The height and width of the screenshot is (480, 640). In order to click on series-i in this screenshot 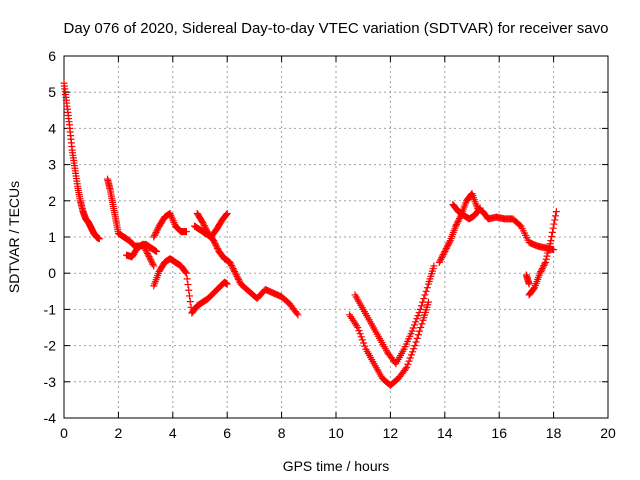, I will do `click(394, 315)`.